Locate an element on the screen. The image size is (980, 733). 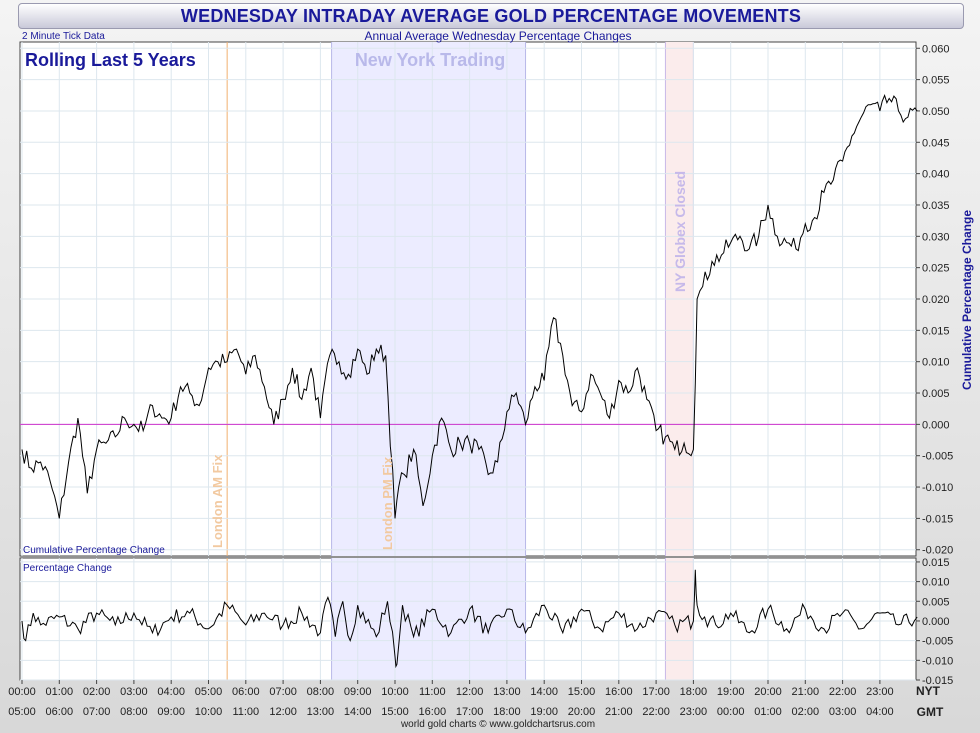
x-tick-label-gmt: 14:00 is located at coordinates (358, 712).